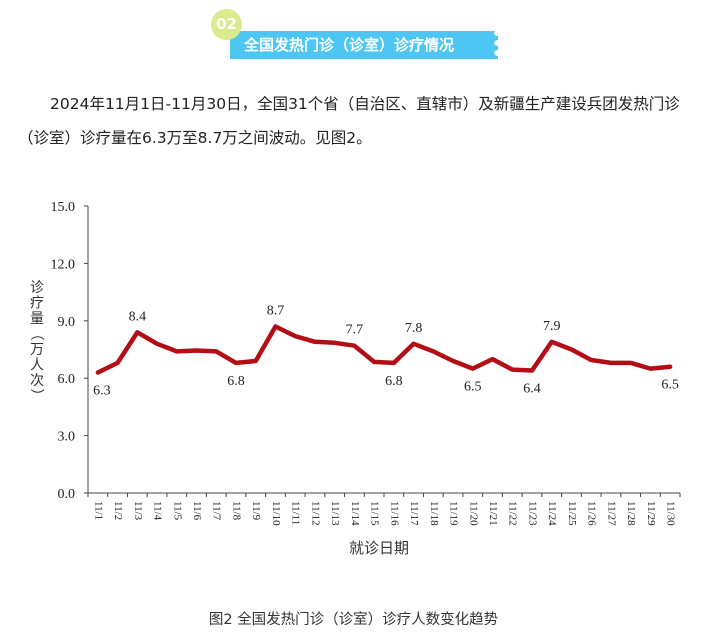 Image resolution: width=707 pixels, height=643 pixels. What do you see at coordinates (118, 510) in the screenshot?
I see `x-tick-label: 11/2` at bounding box center [118, 510].